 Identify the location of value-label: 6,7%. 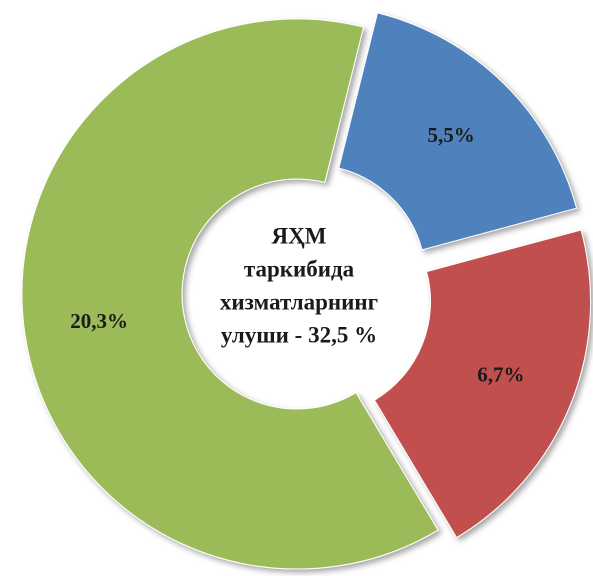
(500, 374).